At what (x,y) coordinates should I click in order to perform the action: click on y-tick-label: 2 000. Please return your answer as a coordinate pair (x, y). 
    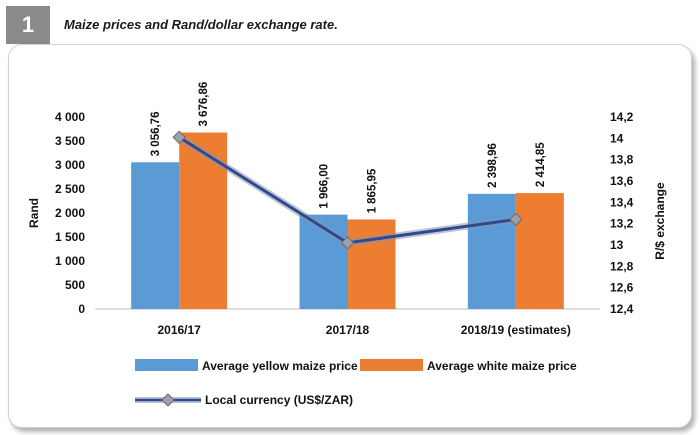
    Looking at the image, I should click on (70, 213).